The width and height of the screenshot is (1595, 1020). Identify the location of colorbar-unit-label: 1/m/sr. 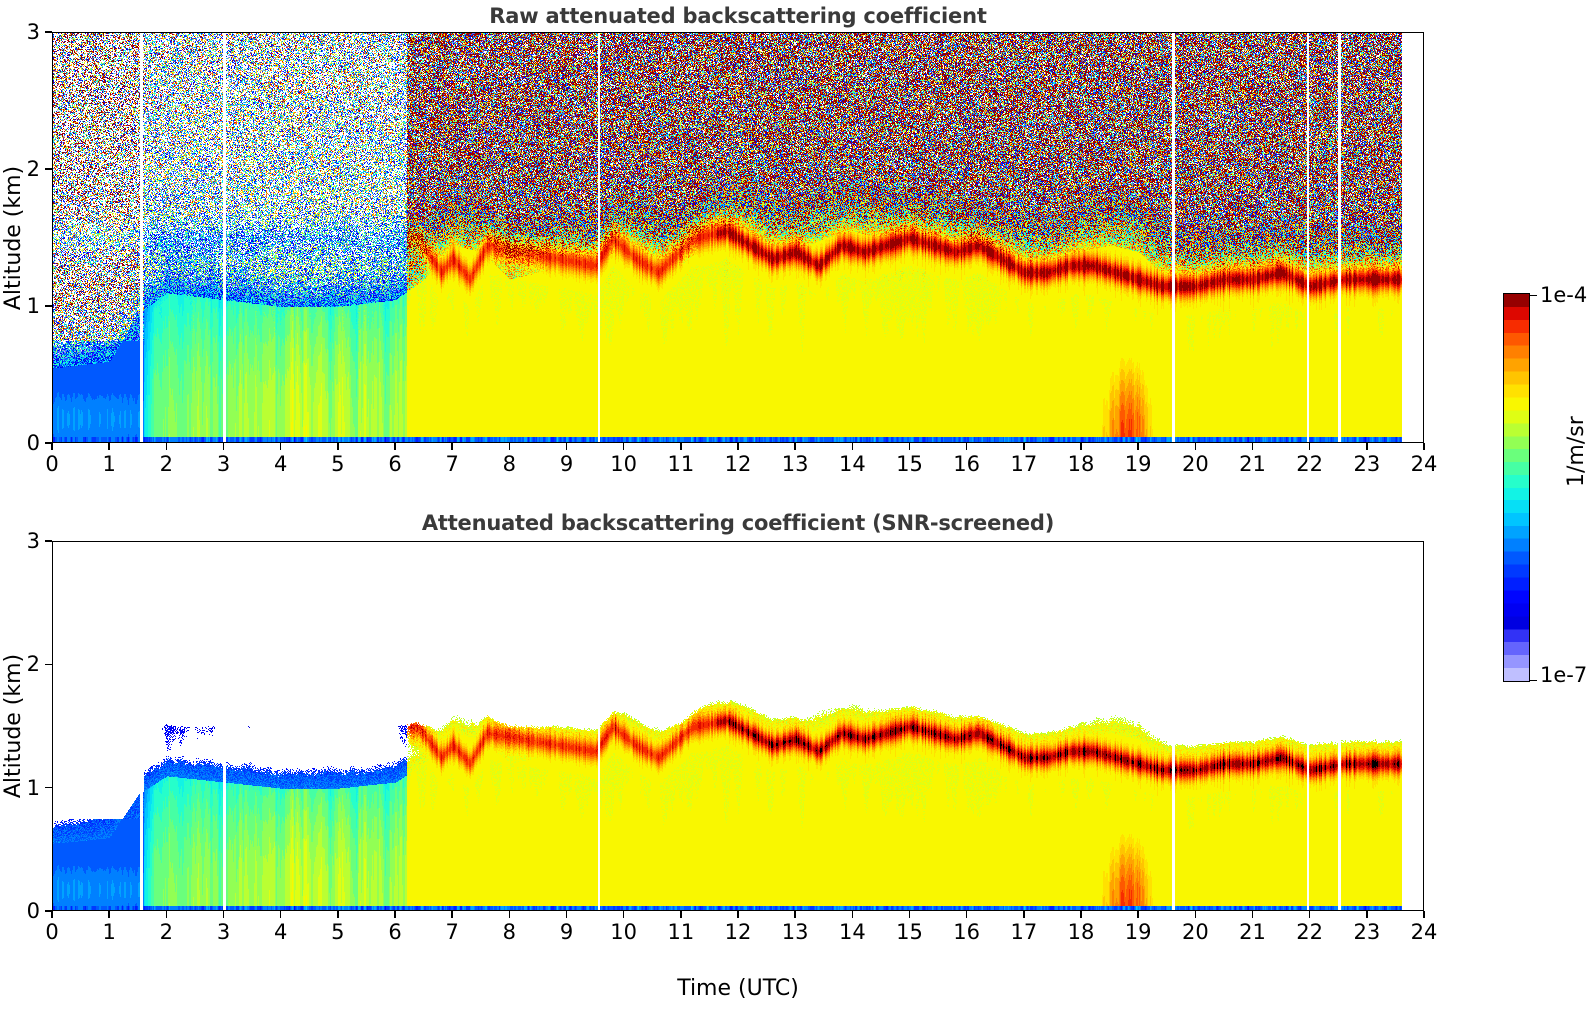
(1576, 451).